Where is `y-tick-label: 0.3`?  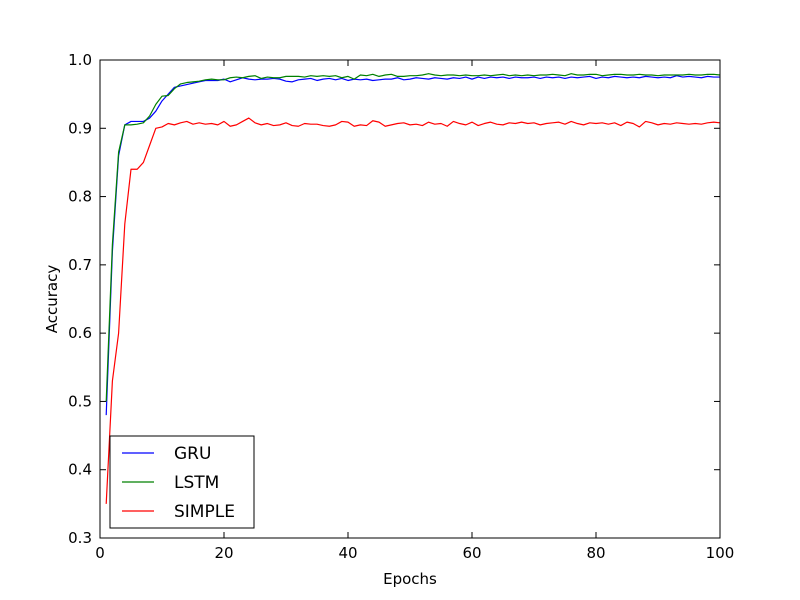
y-tick-label: 0.3 is located at coordinates (80, 538).